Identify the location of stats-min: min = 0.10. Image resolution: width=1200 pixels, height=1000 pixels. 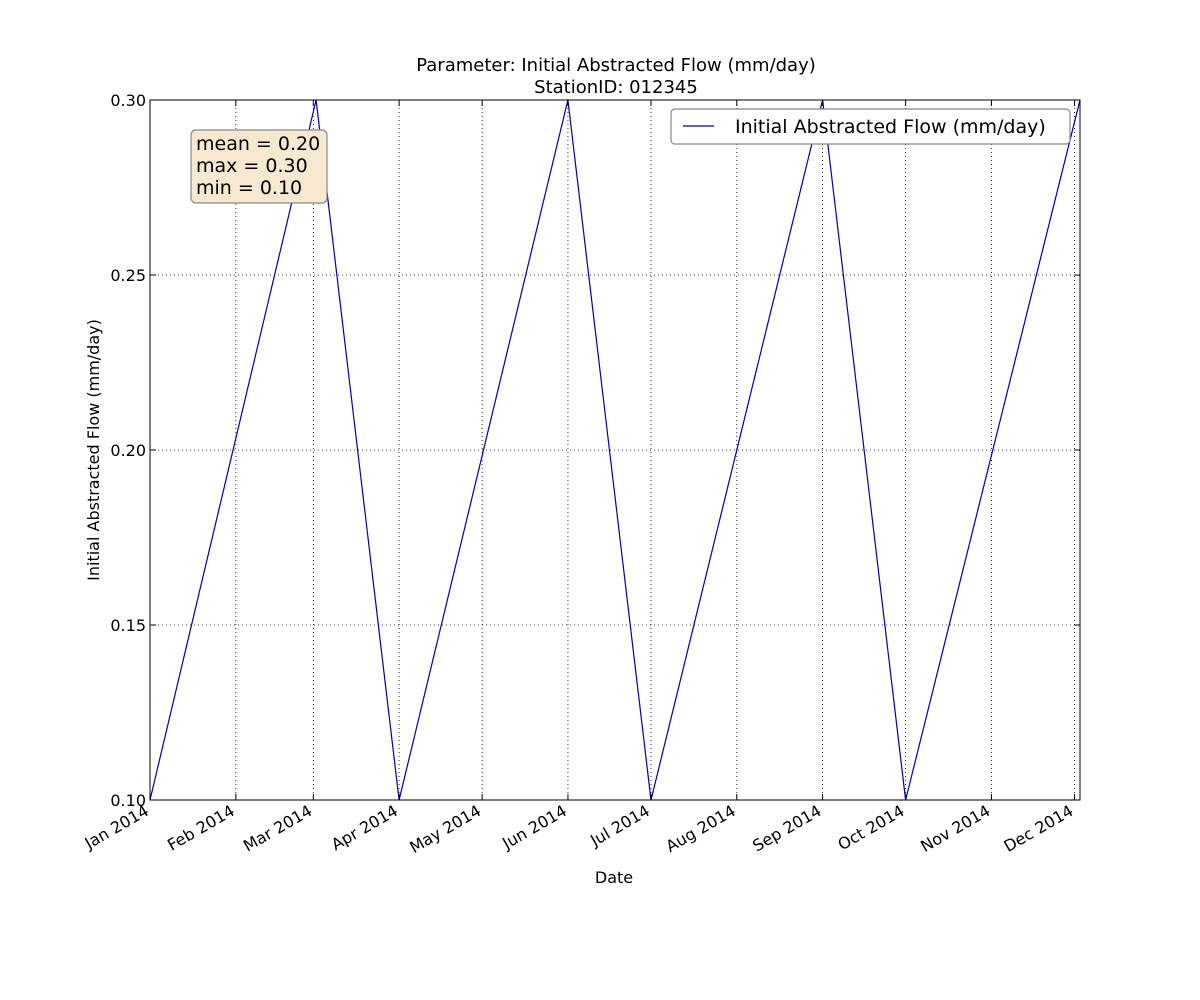
(249, 188).